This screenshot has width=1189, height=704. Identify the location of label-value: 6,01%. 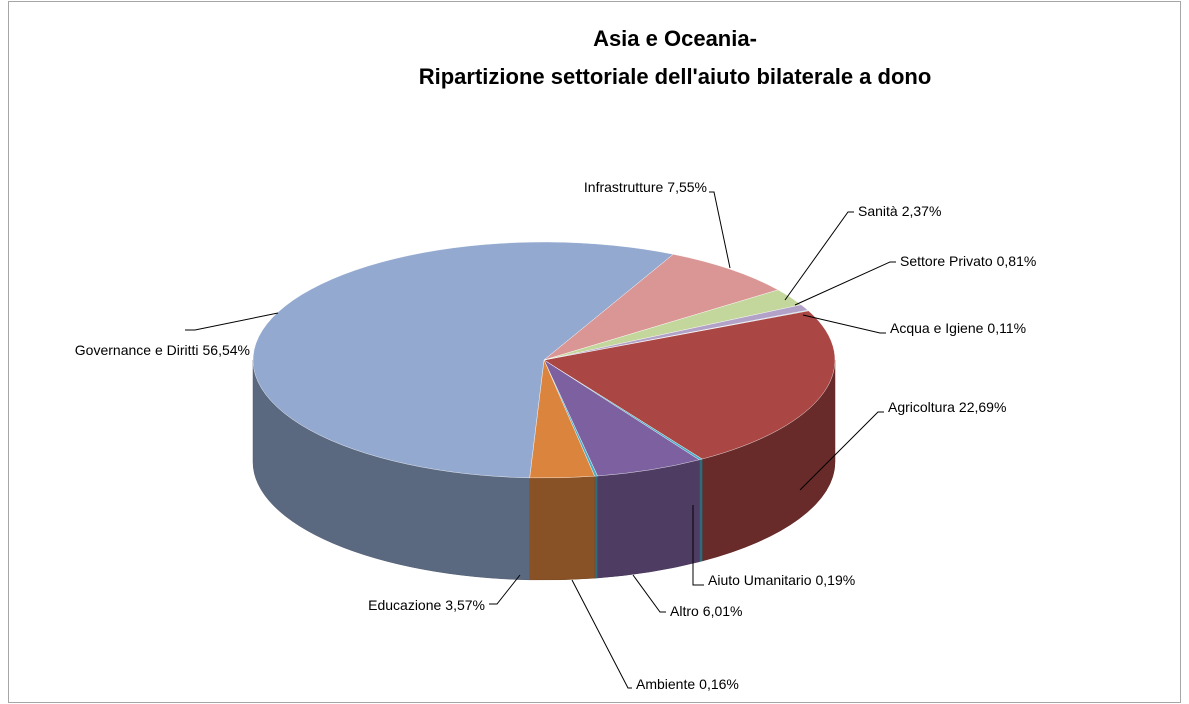
(723, 611).